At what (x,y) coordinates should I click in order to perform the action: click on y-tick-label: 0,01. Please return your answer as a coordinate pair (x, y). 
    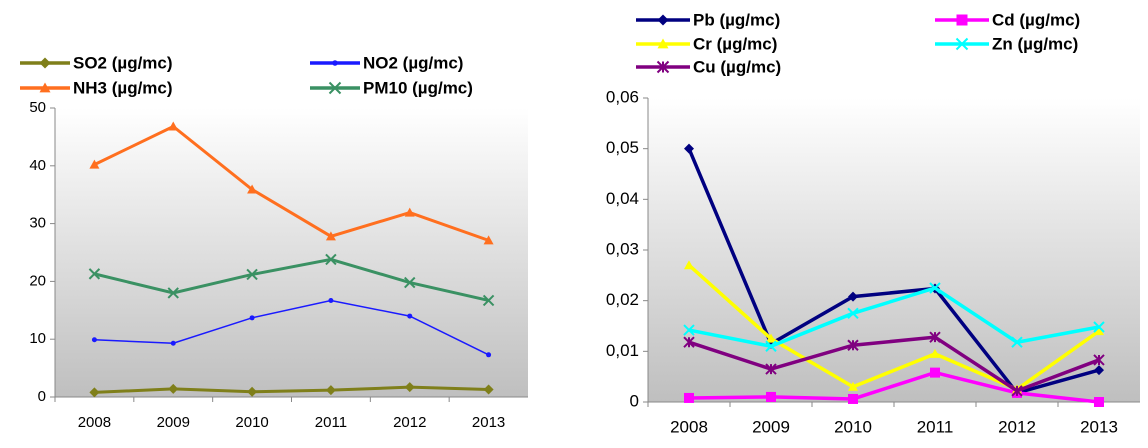
    Looking at the image, I should click on (622, 350).